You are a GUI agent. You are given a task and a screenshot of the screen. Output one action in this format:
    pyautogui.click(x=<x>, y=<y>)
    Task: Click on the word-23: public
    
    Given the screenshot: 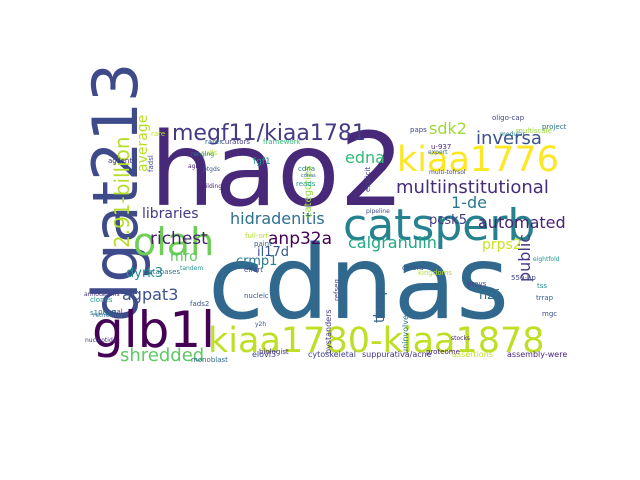 What is the action you would take?
    pyautogui.click(x=524, y=258)
    